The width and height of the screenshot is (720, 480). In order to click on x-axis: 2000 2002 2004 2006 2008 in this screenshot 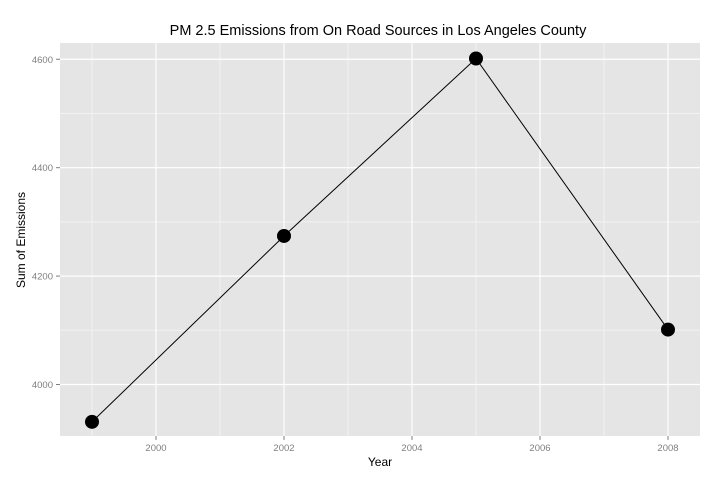, I will do `click(412, 445)`.